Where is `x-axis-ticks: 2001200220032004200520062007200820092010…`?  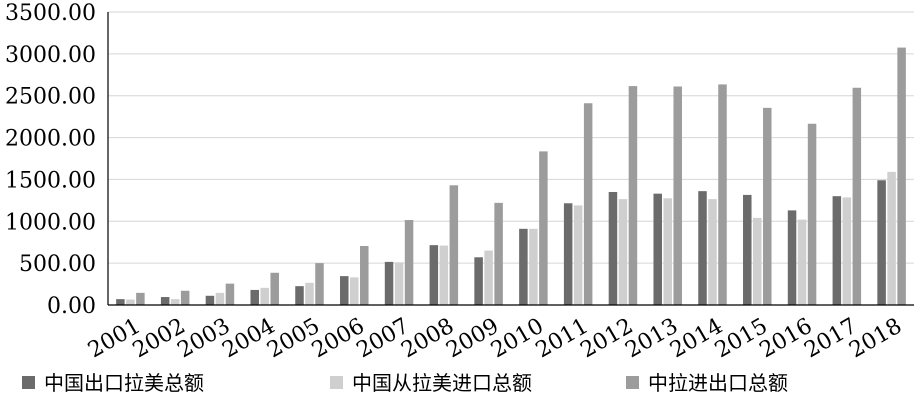 x-axis-ticks: 2001200220032004200520062007200820092010… is located at coordinates (495, 339).